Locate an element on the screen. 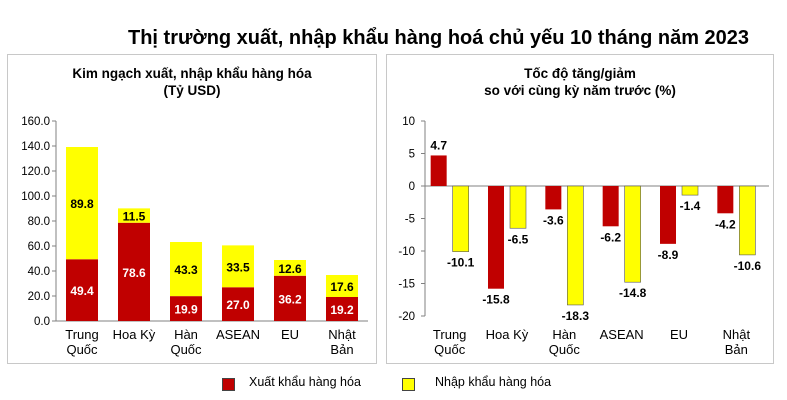 Image resolution: width=787 pixels, height=400 pixels. y-tick-label: 0 is located at coordinates (412, 187).